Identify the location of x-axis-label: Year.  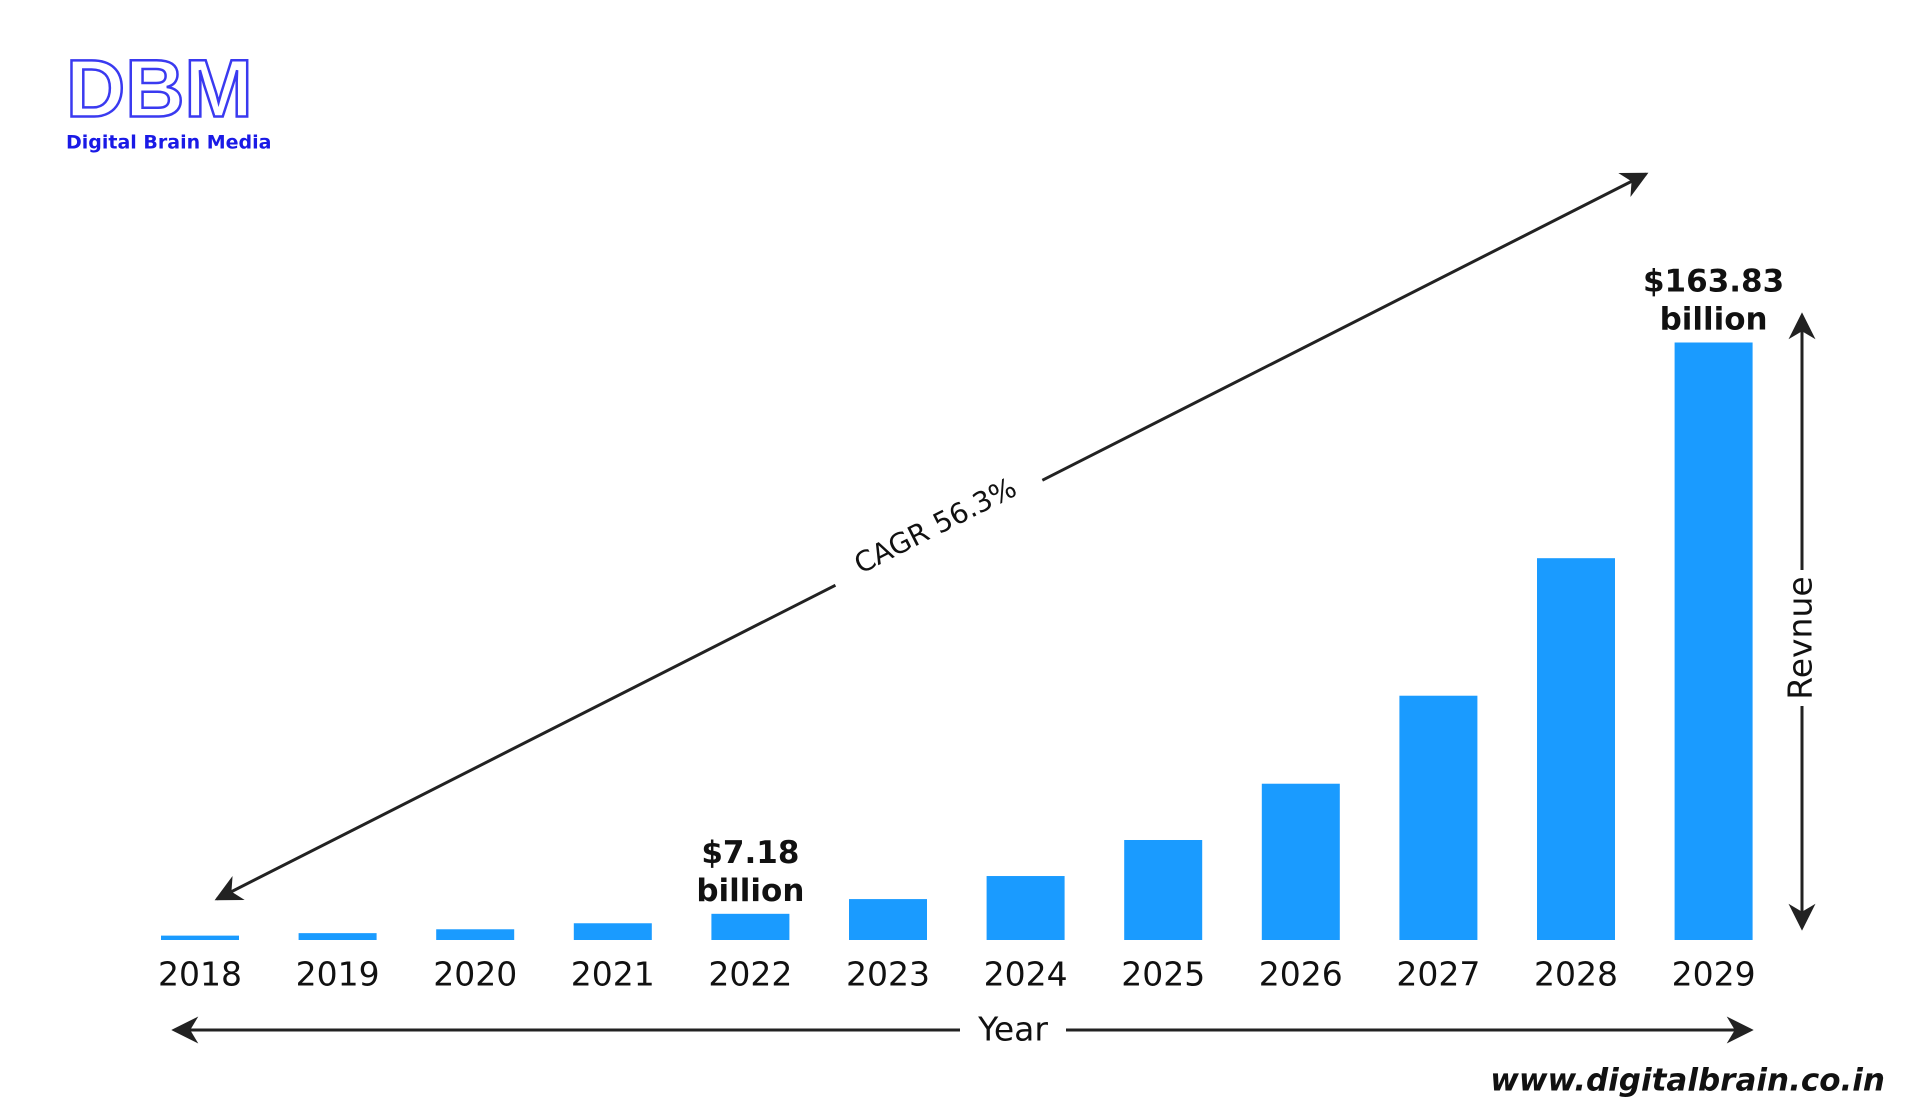
(1012, 1029).